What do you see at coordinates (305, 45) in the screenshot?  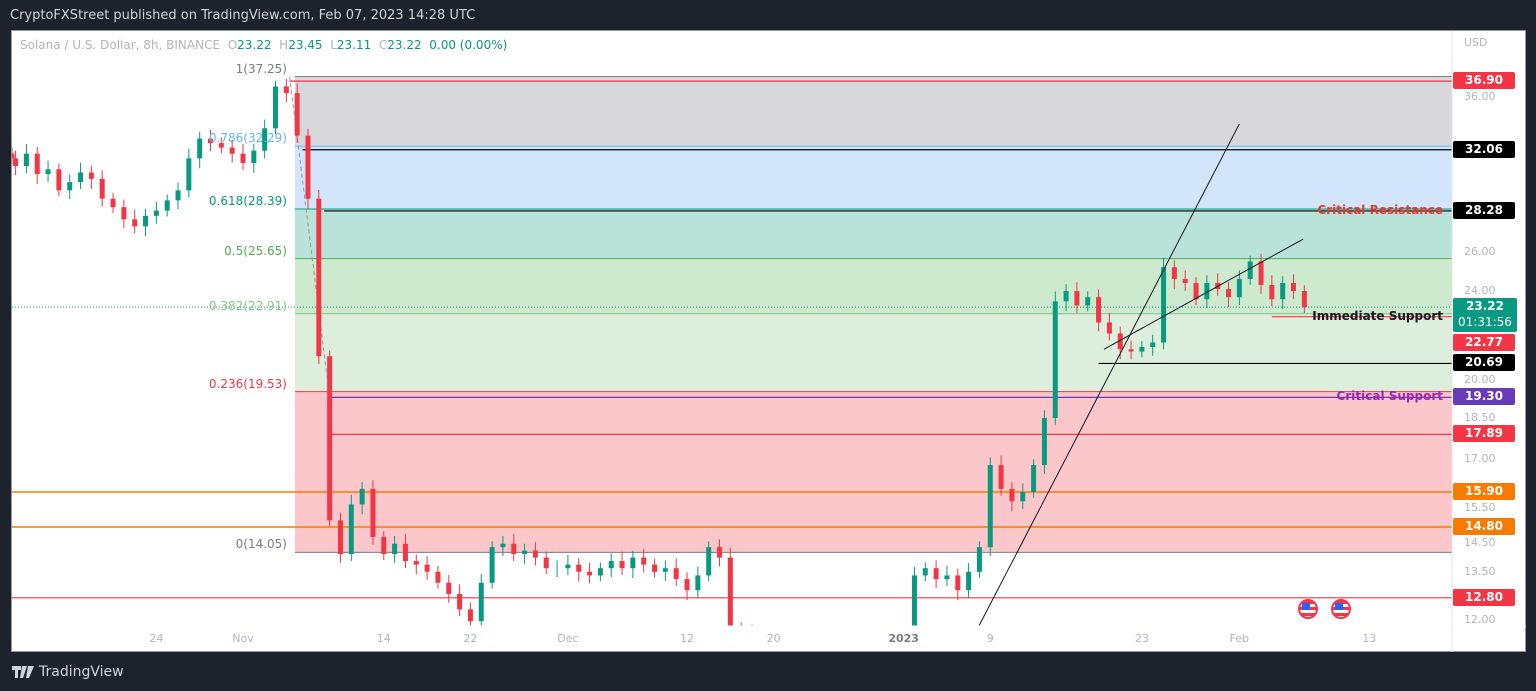 I see `high-value: 23.45` at bounding box center [305, 45].